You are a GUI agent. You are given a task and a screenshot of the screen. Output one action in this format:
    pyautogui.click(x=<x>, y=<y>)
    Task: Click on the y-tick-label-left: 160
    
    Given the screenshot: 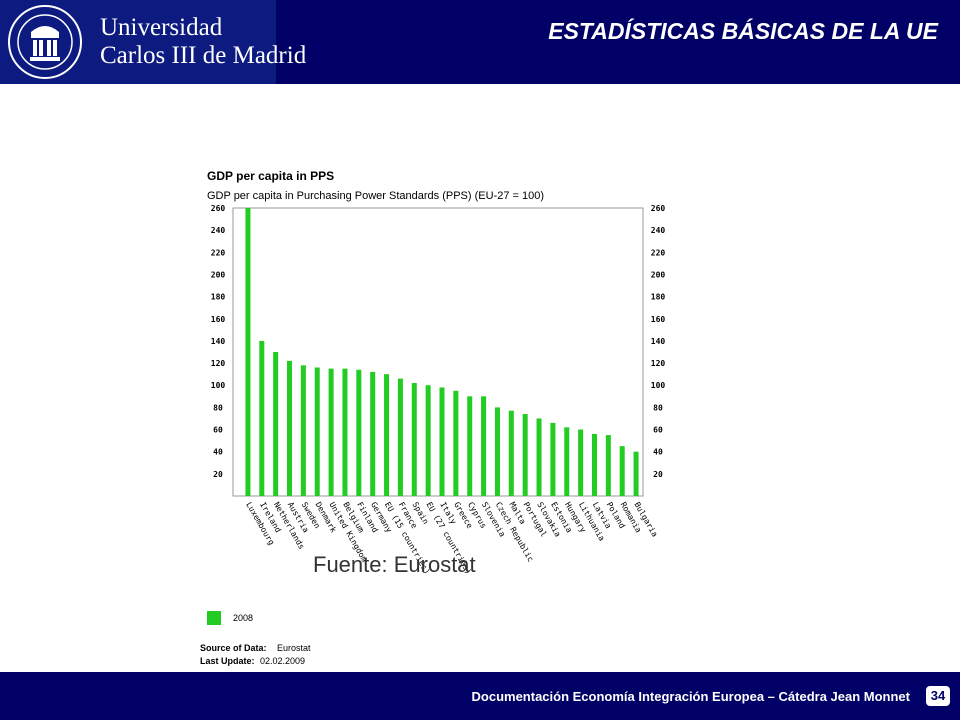 What is the action you would take?
    pyautogui.click(x=218, y=319)
    